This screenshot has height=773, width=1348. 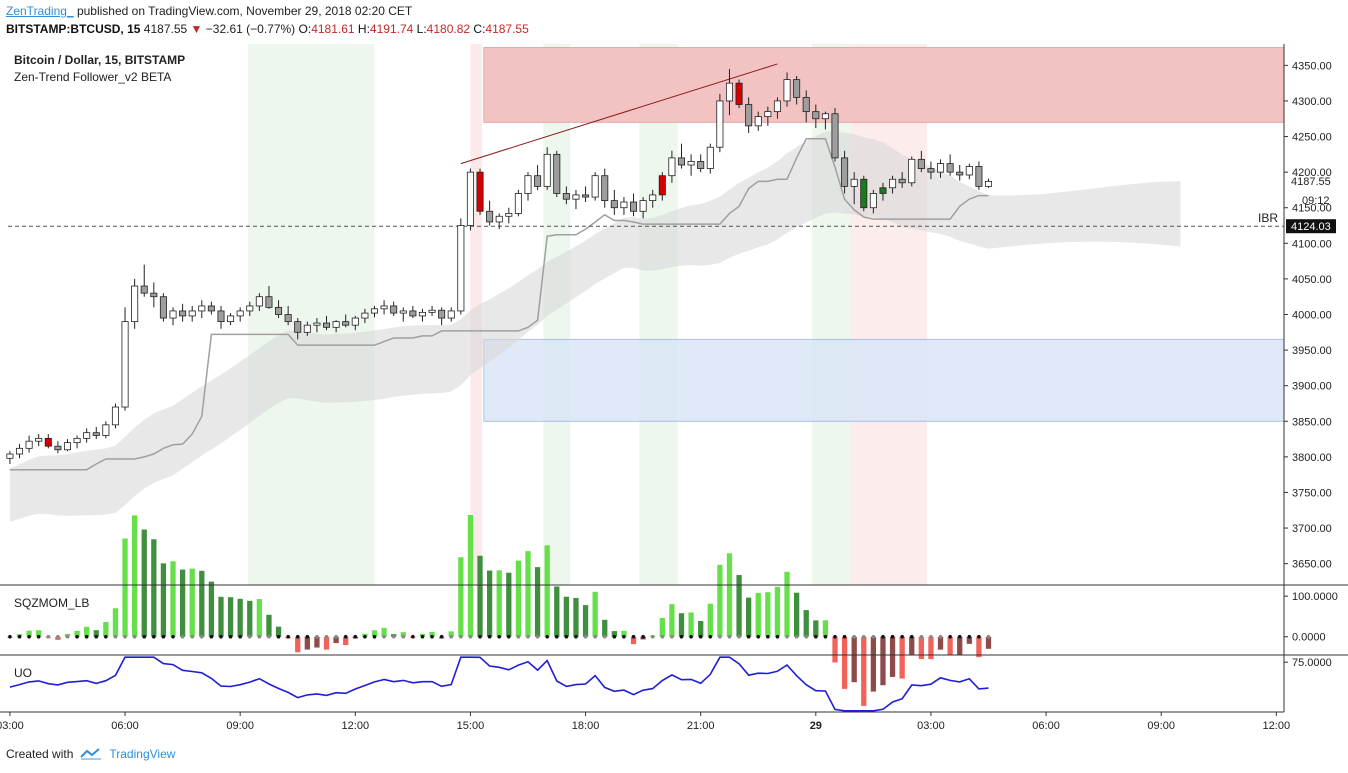 What do you see at coordinates (1312, 209) in the screenshot?
I see `y-tick-label: 4150.00` at bounding box center [1312, 209].